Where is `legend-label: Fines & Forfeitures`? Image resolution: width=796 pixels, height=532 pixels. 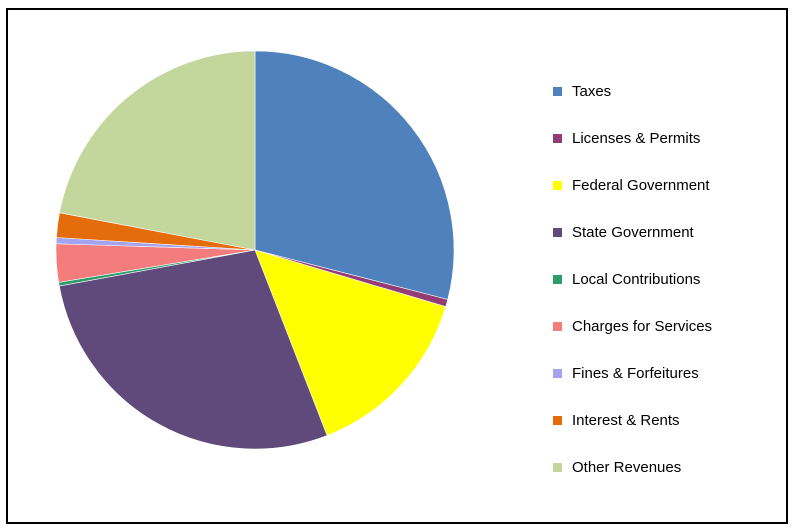 legend-label: Fines & Forfeitures is located at coordinates (635, 373).